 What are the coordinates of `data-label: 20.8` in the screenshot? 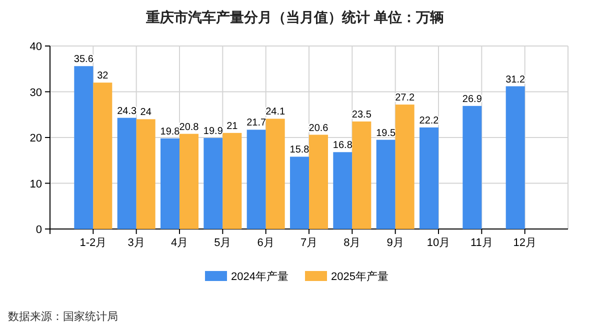 It's located at (189, 127).